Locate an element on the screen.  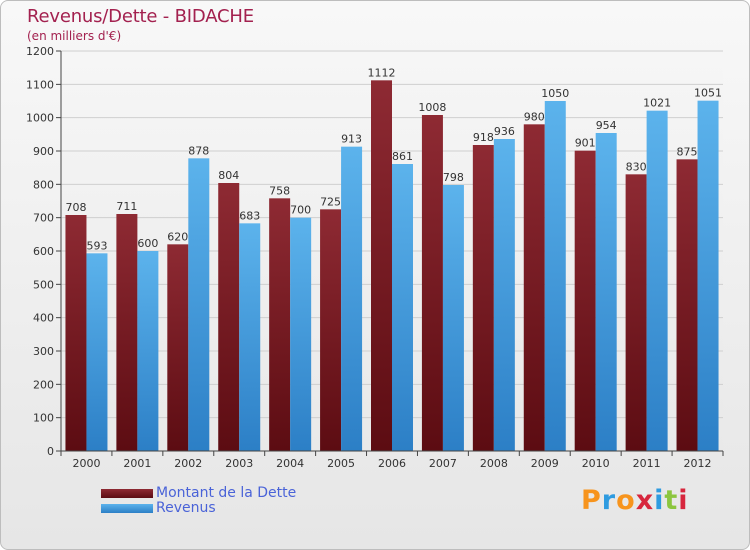
chart-subtitle: (en milliers d'€) is located at coordinates (74, 36).